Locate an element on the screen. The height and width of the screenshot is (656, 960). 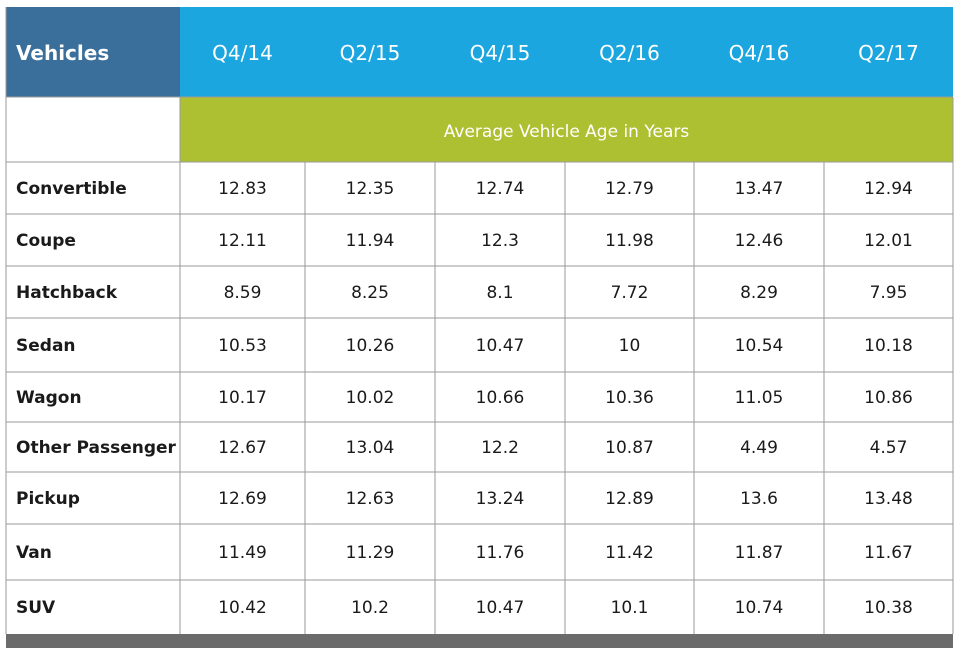
row-header-label: Vehicles is located at coordinates (62, 53).